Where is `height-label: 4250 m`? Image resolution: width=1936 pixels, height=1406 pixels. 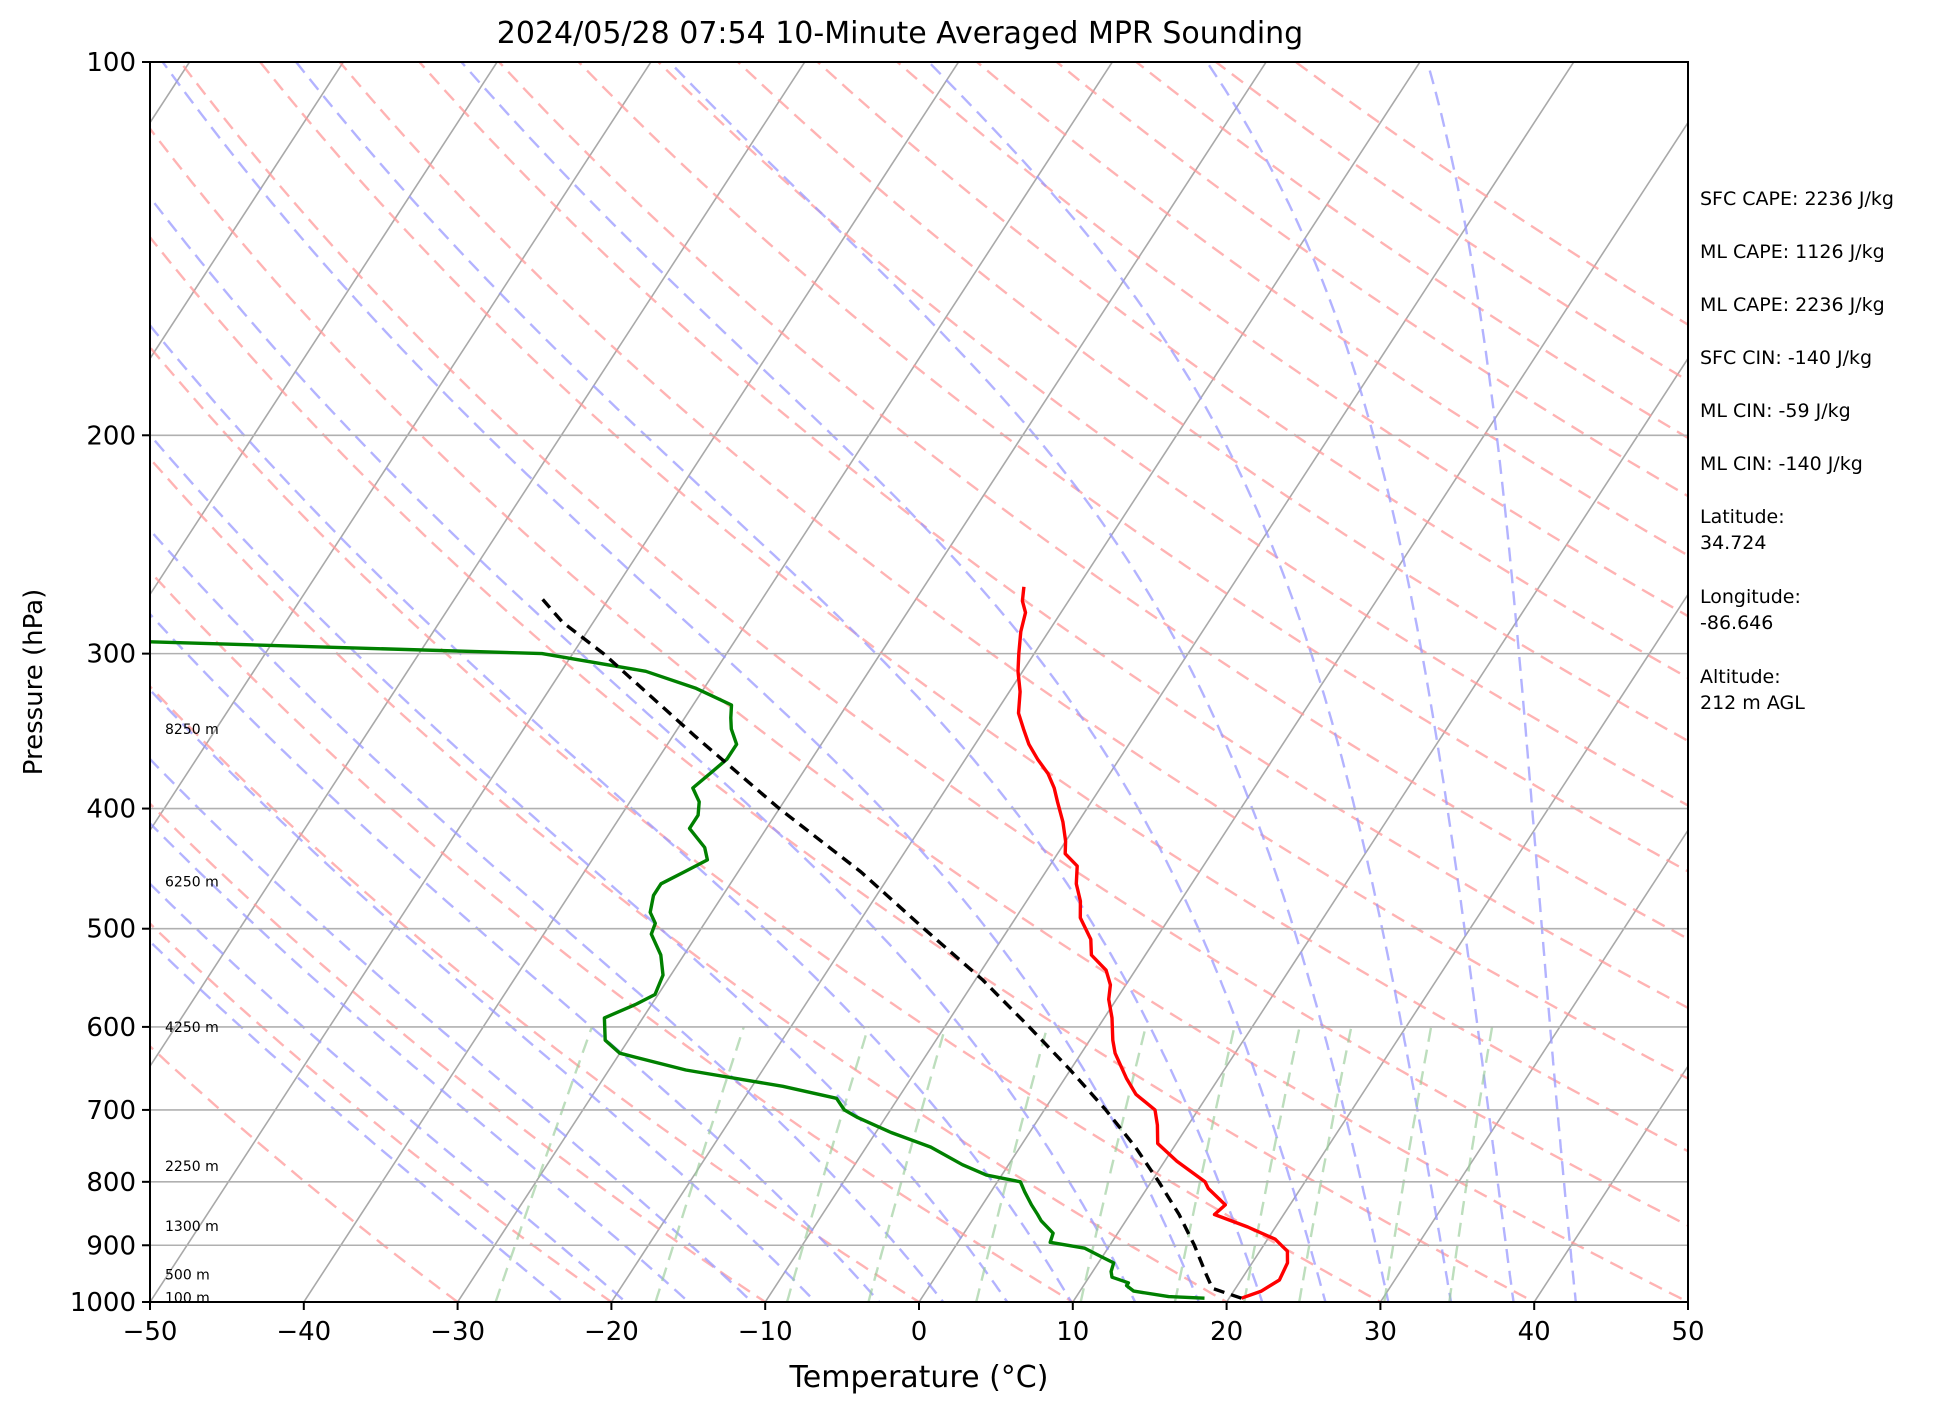
height-label: 4250 m is located at coordinates (192, 1028).